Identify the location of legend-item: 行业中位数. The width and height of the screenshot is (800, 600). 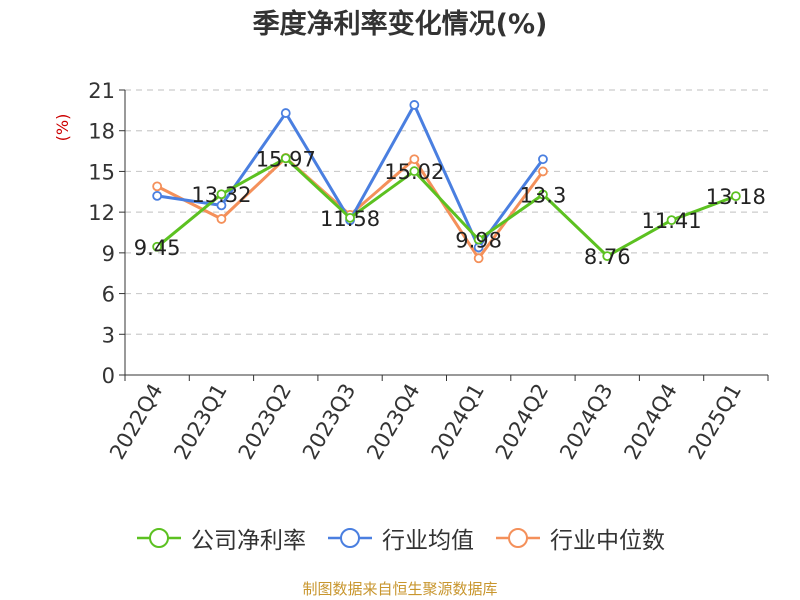
(579, 538).